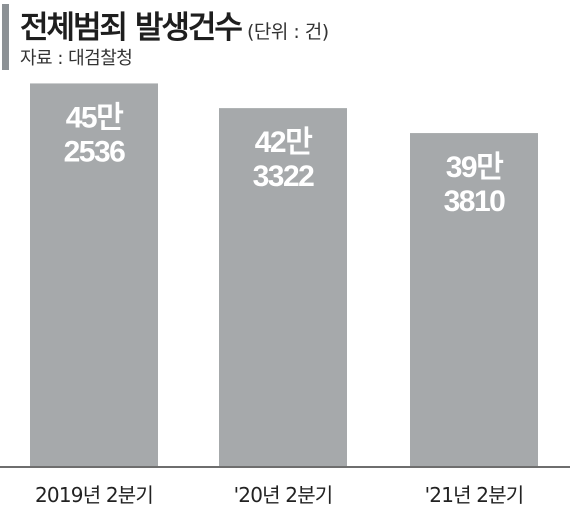  I want to click on chart-title: 전체범죄 발생건수, so click(131, 28).